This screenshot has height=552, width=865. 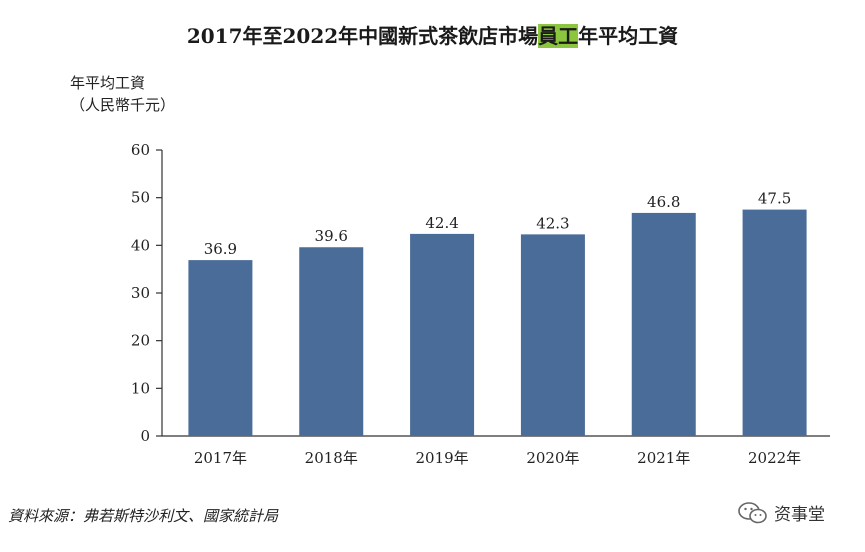 I want to click on data-label: 36.9, so click(x=220, y=249).